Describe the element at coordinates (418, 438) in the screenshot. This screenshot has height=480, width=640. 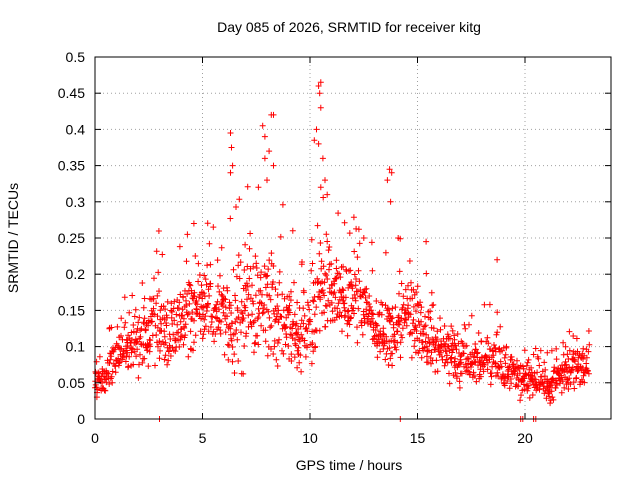
I see `x-tick-label: 15` at that location.